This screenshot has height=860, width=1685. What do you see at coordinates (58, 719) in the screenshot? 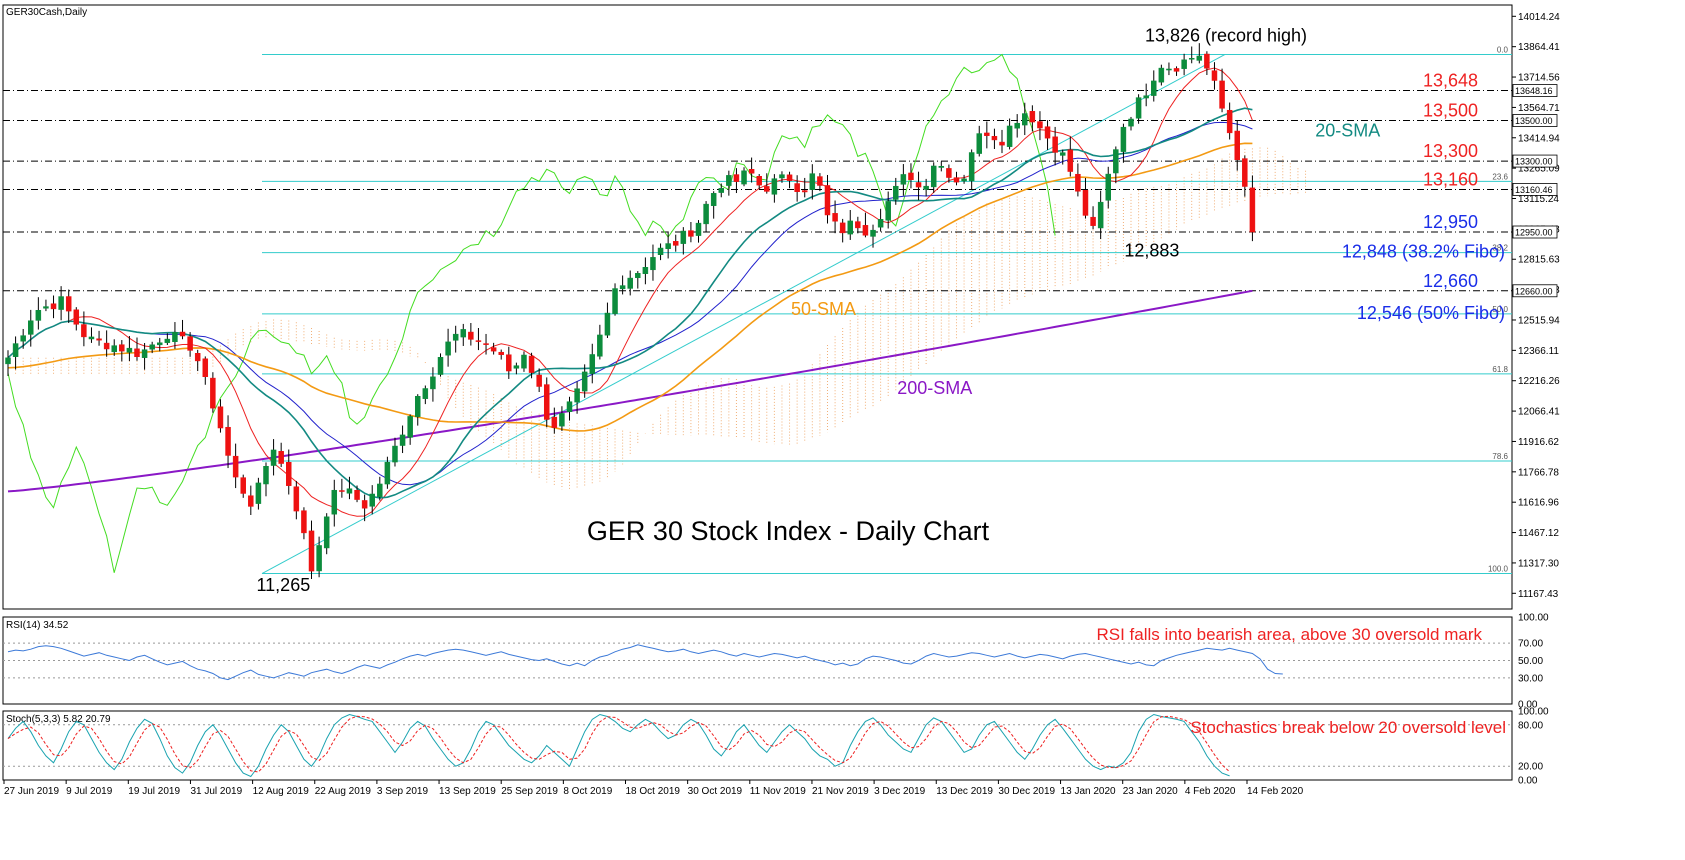
I see `stoch-panel-label: Stoch(5,3,3) 5.82 20.79` at bounding box center [58, 719].